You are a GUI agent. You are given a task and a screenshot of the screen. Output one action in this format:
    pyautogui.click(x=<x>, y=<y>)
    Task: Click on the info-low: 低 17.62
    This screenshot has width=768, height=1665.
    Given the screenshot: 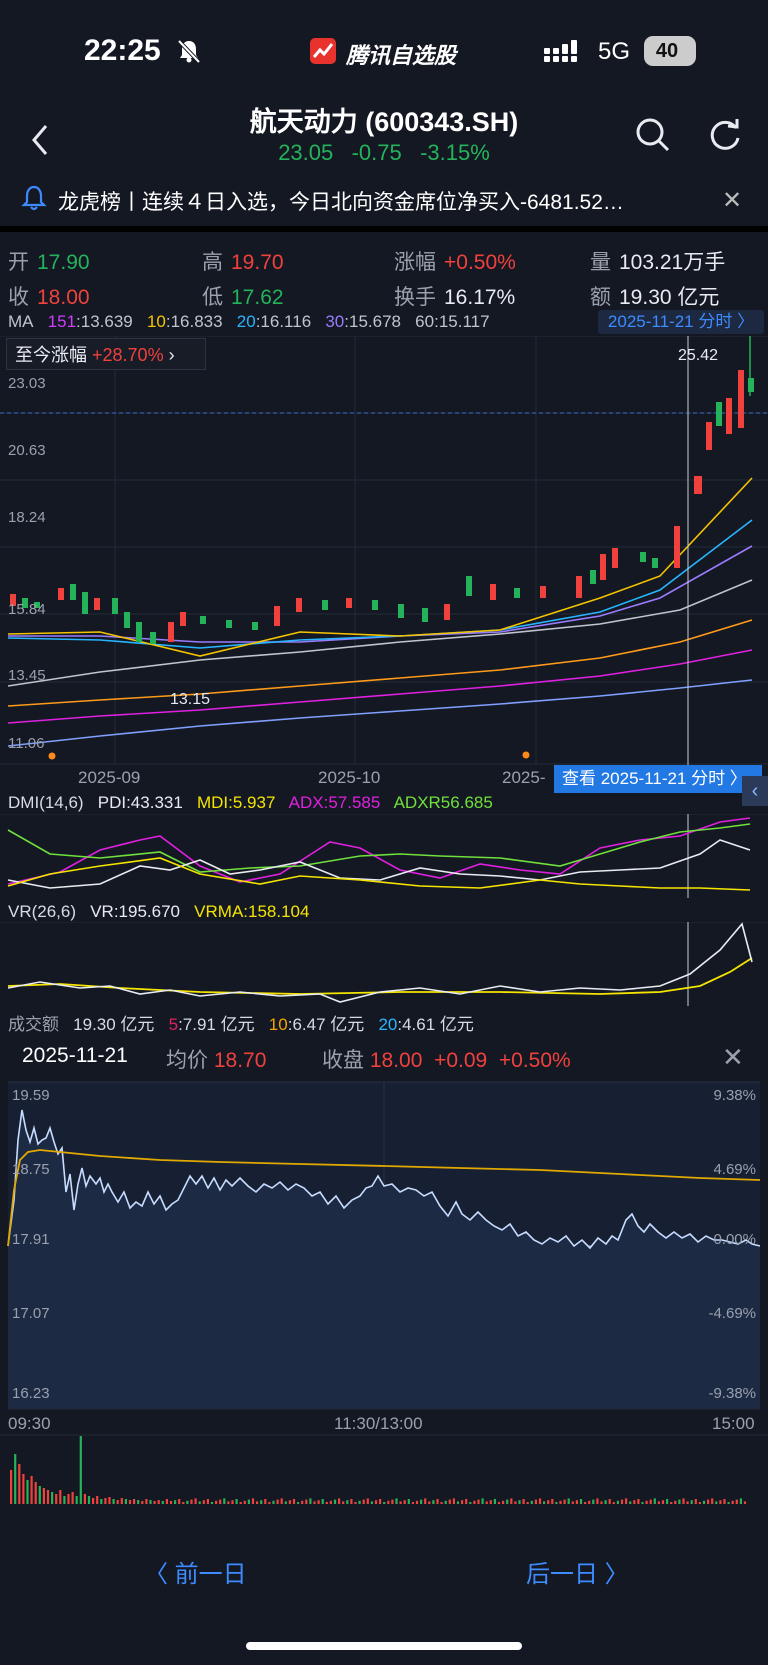 What is the action you would take?
    pyautogui.click(x=243, y=296)
    